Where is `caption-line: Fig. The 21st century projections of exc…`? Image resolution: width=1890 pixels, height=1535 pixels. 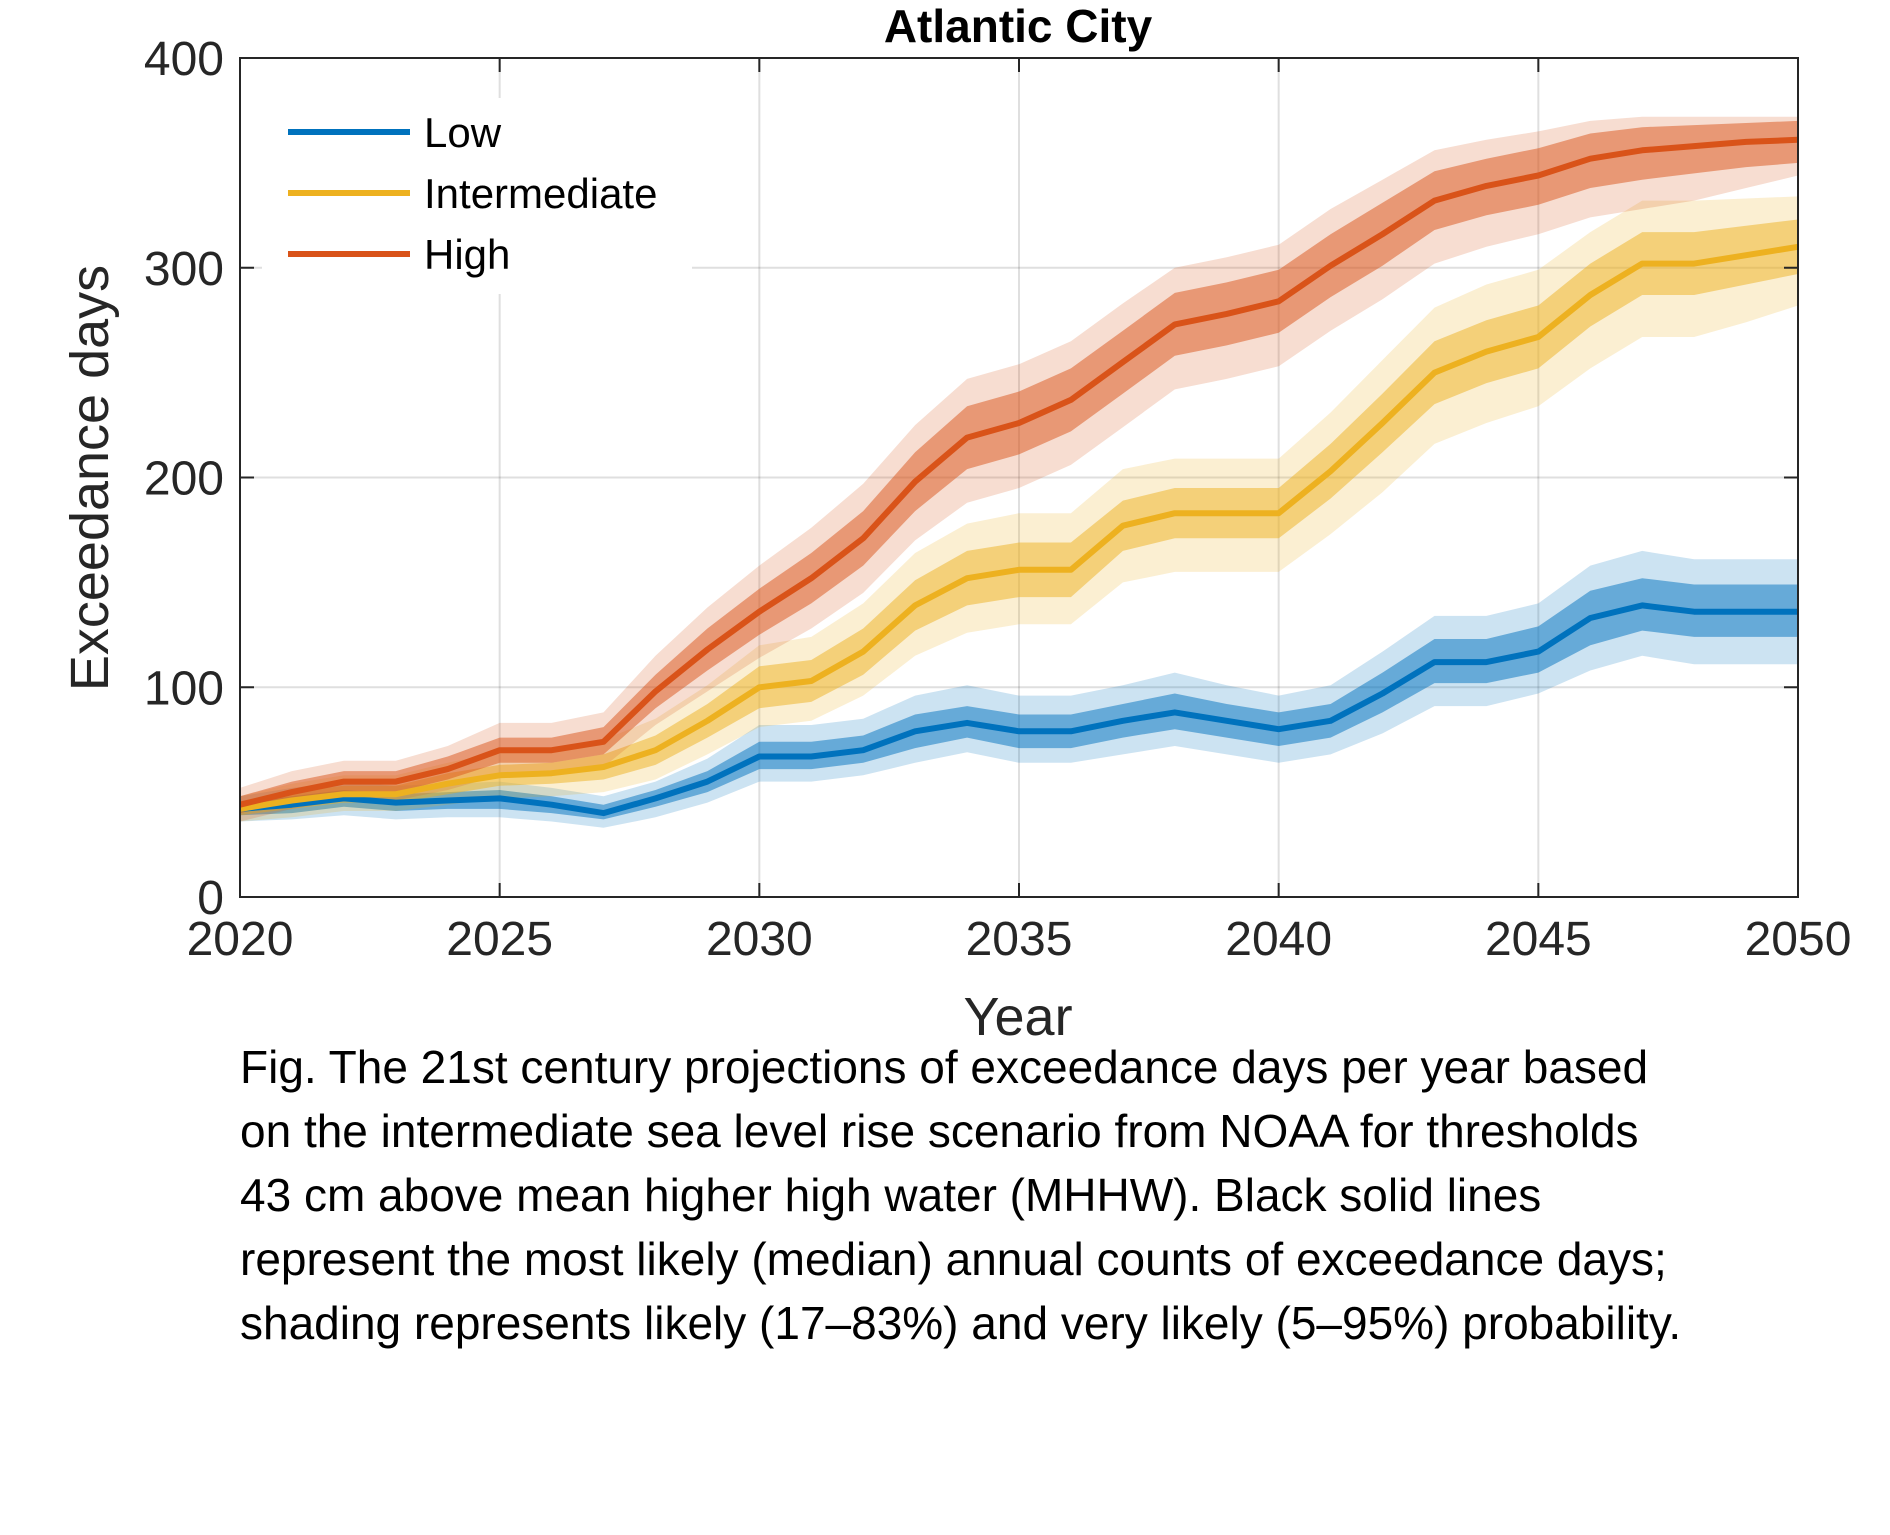 caption-line: Fig. The 21st century projections of exc… is located at coordinates (944, 1067).